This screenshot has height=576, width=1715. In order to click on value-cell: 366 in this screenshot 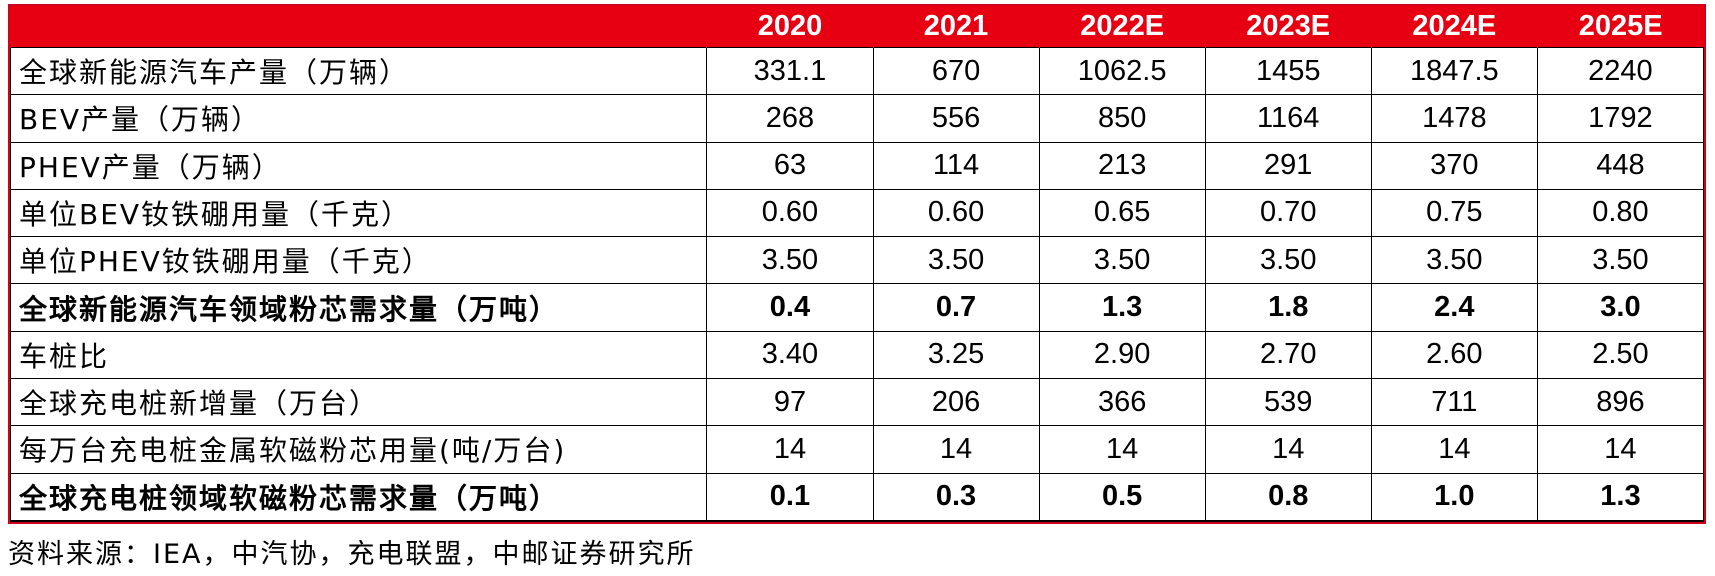, I will do `click(1122, 402)`.